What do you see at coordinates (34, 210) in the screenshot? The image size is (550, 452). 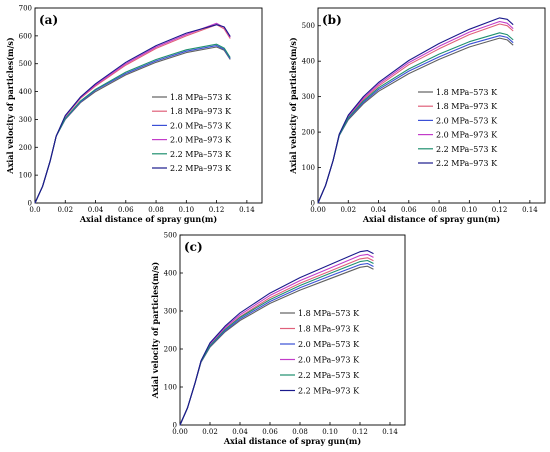 I see `x-tick-label: 0.0` at bounding box center [34, 210].